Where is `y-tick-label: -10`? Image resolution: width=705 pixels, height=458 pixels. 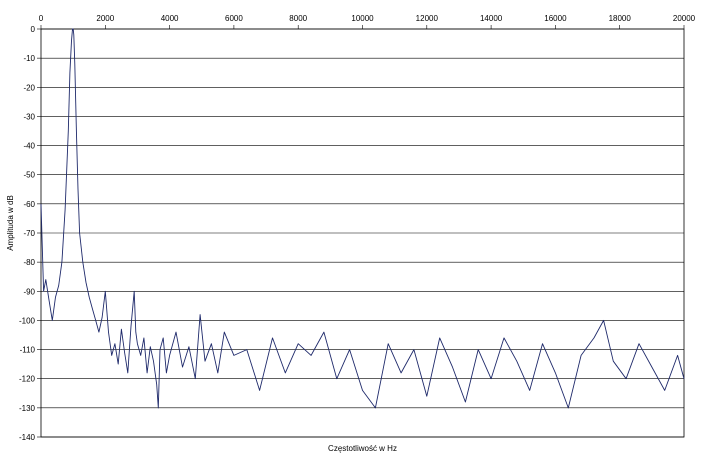 y-tick-label: -10 is located at coordinates (29, 58).